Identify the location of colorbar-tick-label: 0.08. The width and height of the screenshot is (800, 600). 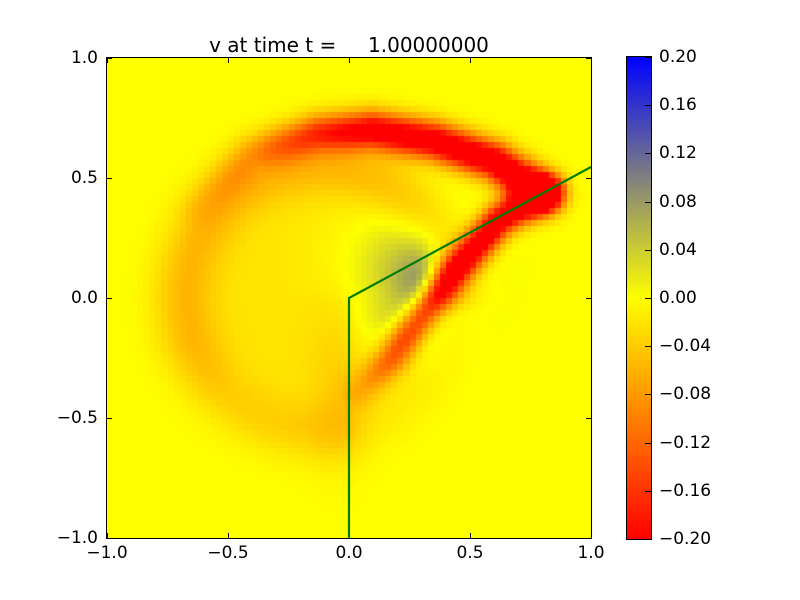
(678, 202).